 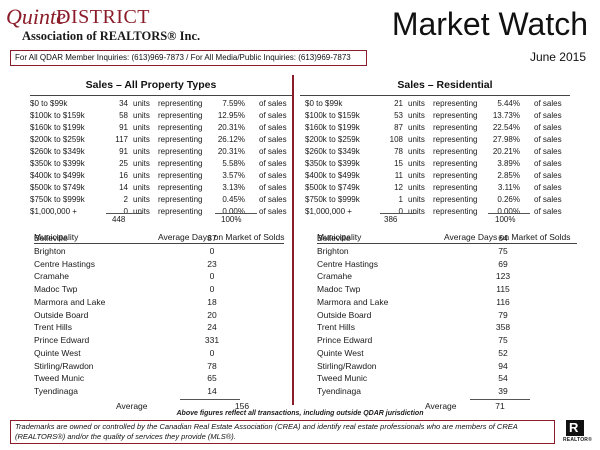 What do you see at coordinates (508, 187) in the screenshot?
I see `percent-value: 3.11%` at bounding box center [508, 187].